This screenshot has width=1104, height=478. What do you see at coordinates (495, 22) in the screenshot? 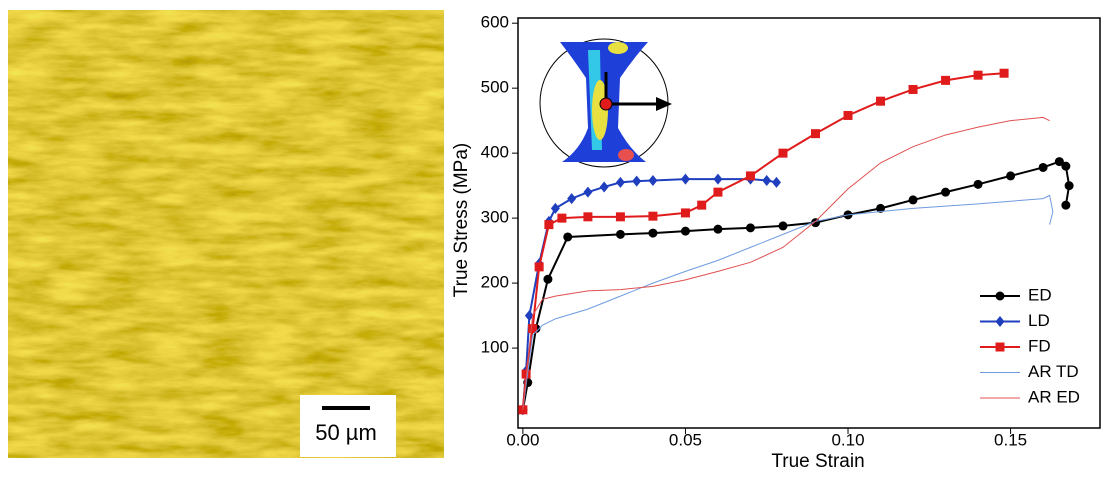
I see `y-tick-label: 600` at bounding box center [495, 22].